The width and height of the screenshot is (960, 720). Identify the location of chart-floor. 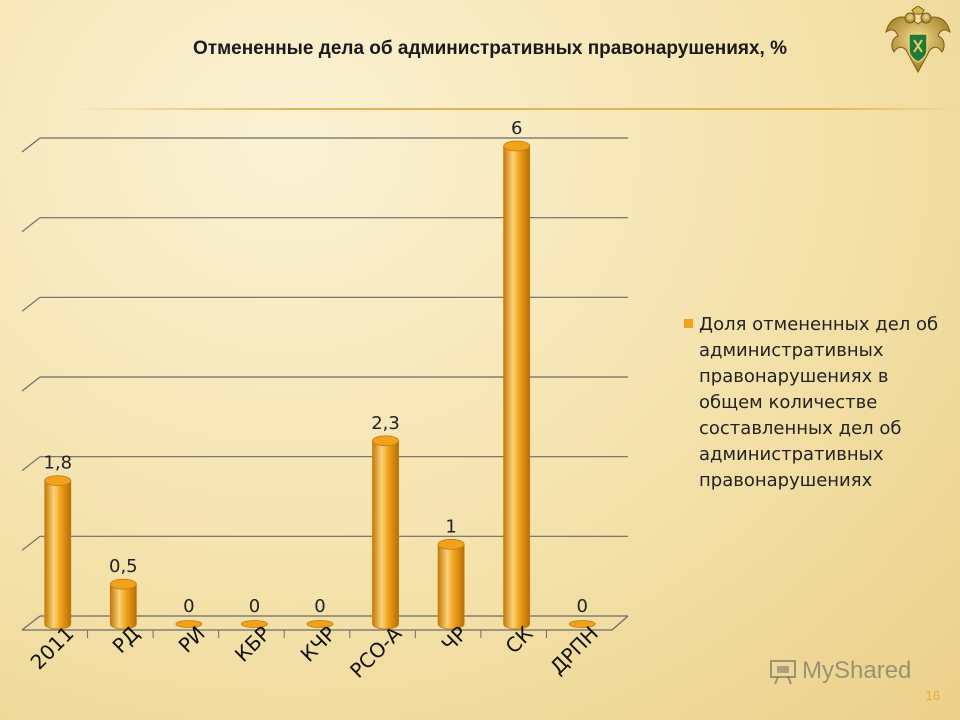
(325, 623).